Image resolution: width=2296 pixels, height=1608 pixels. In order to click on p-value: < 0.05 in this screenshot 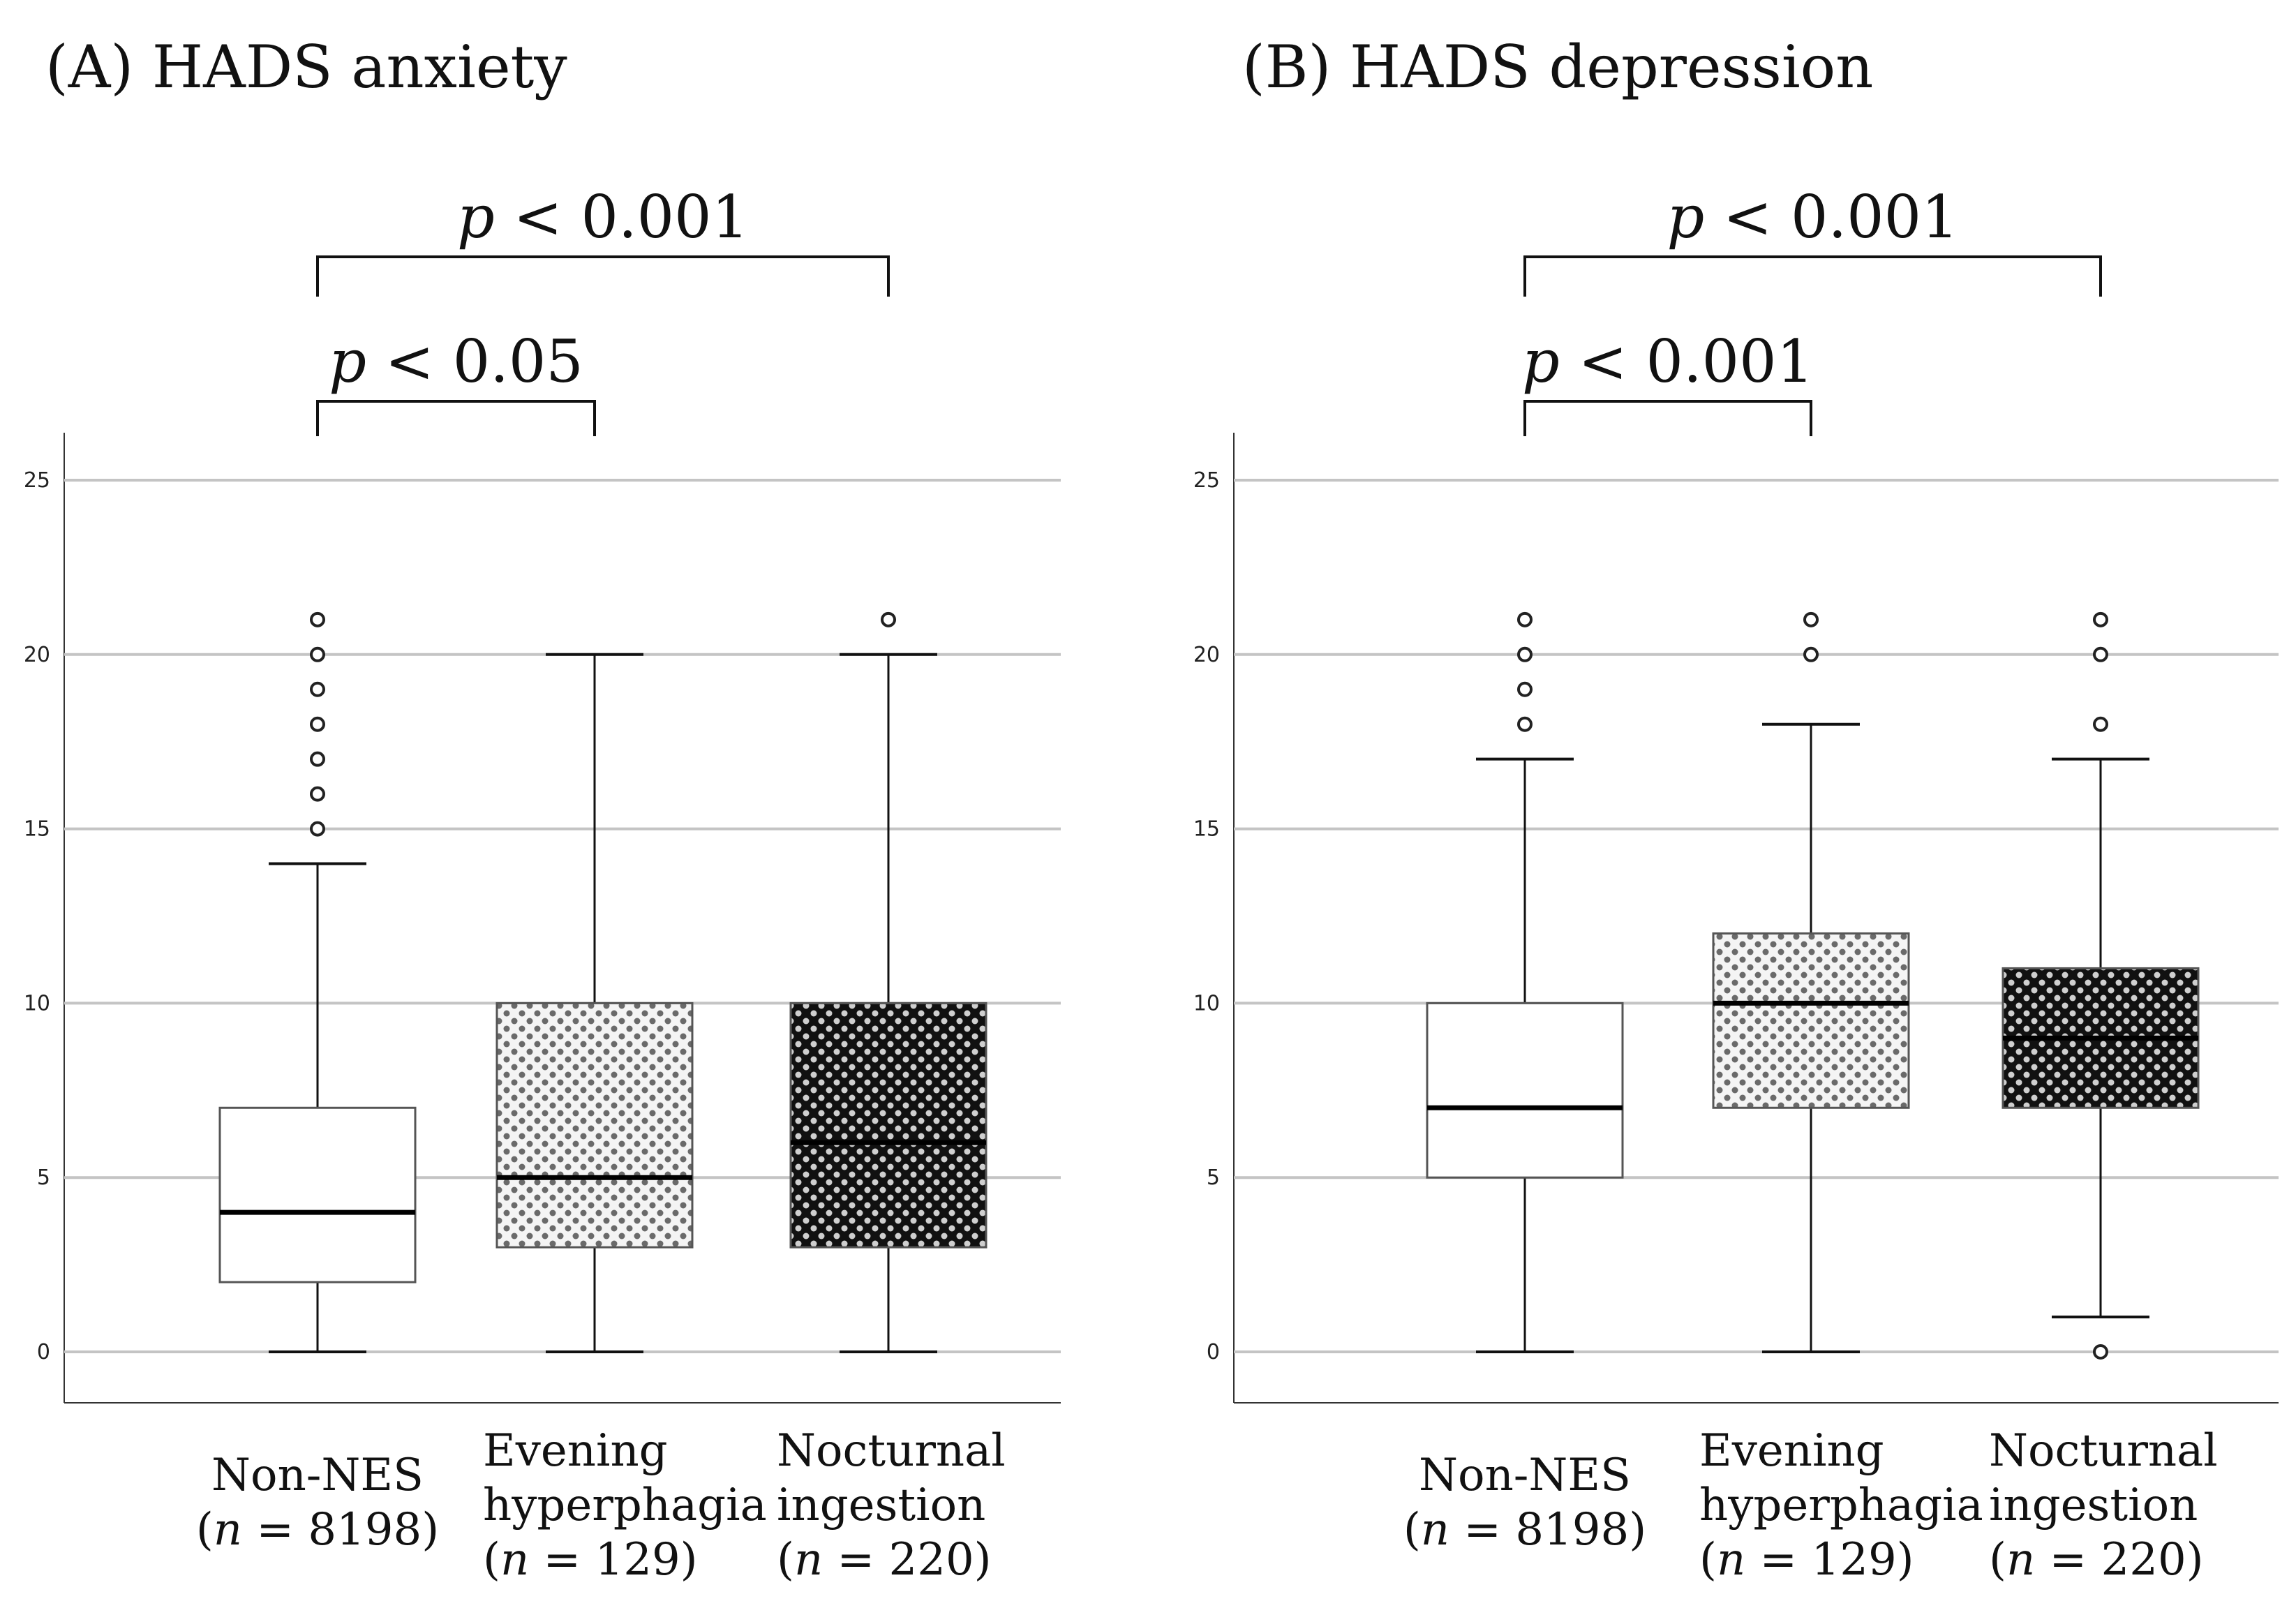, I will do `click(474, 361)`.